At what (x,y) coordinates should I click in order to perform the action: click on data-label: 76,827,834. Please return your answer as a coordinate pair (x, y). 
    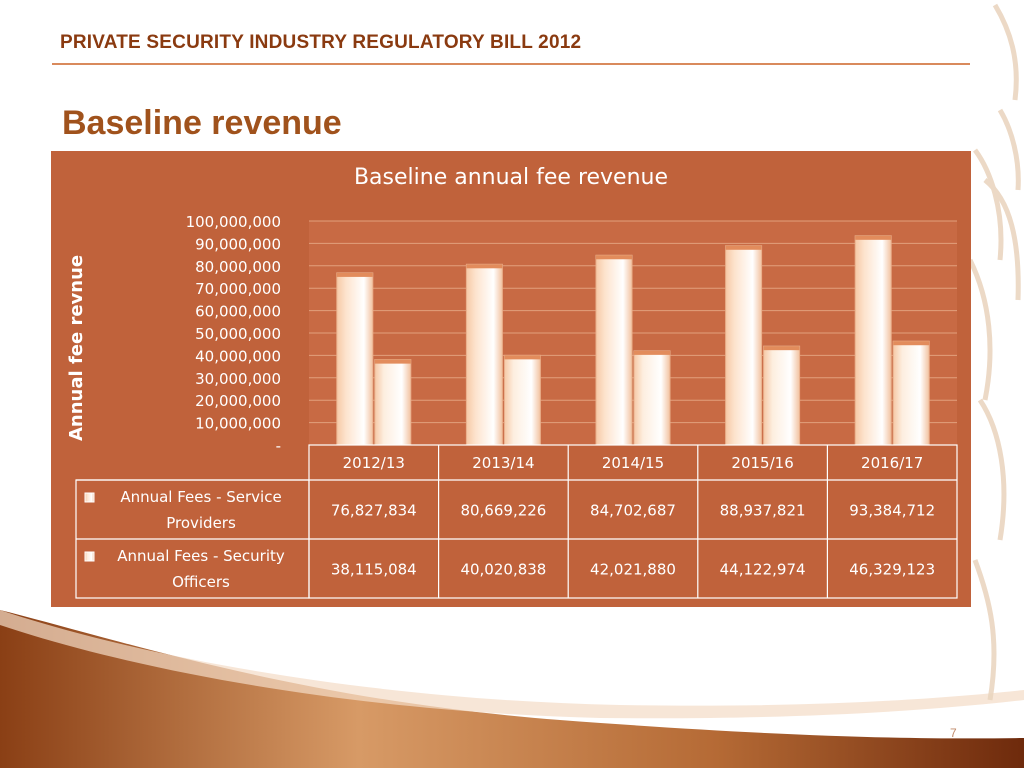
    Looking at the image, I should click on (374, 511).